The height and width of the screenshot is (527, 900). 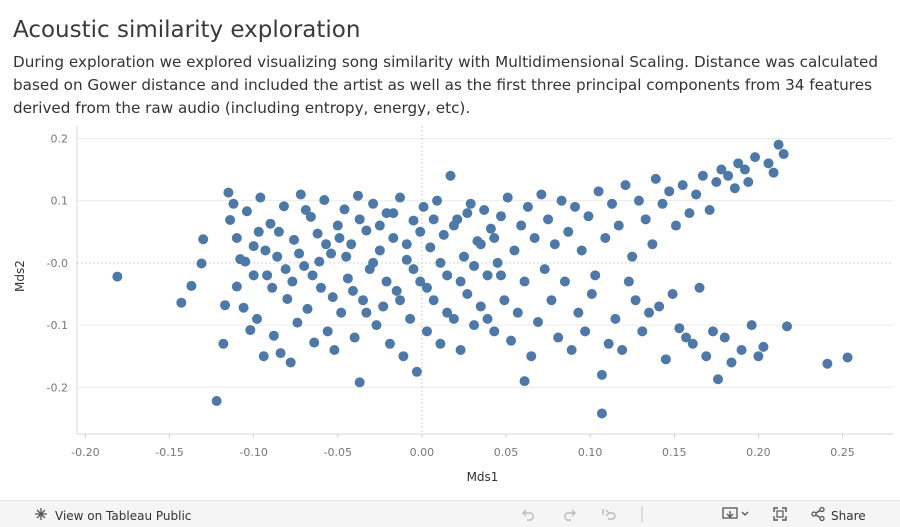 I want to click on fullscreen-icon, so click(x=780, y=514).